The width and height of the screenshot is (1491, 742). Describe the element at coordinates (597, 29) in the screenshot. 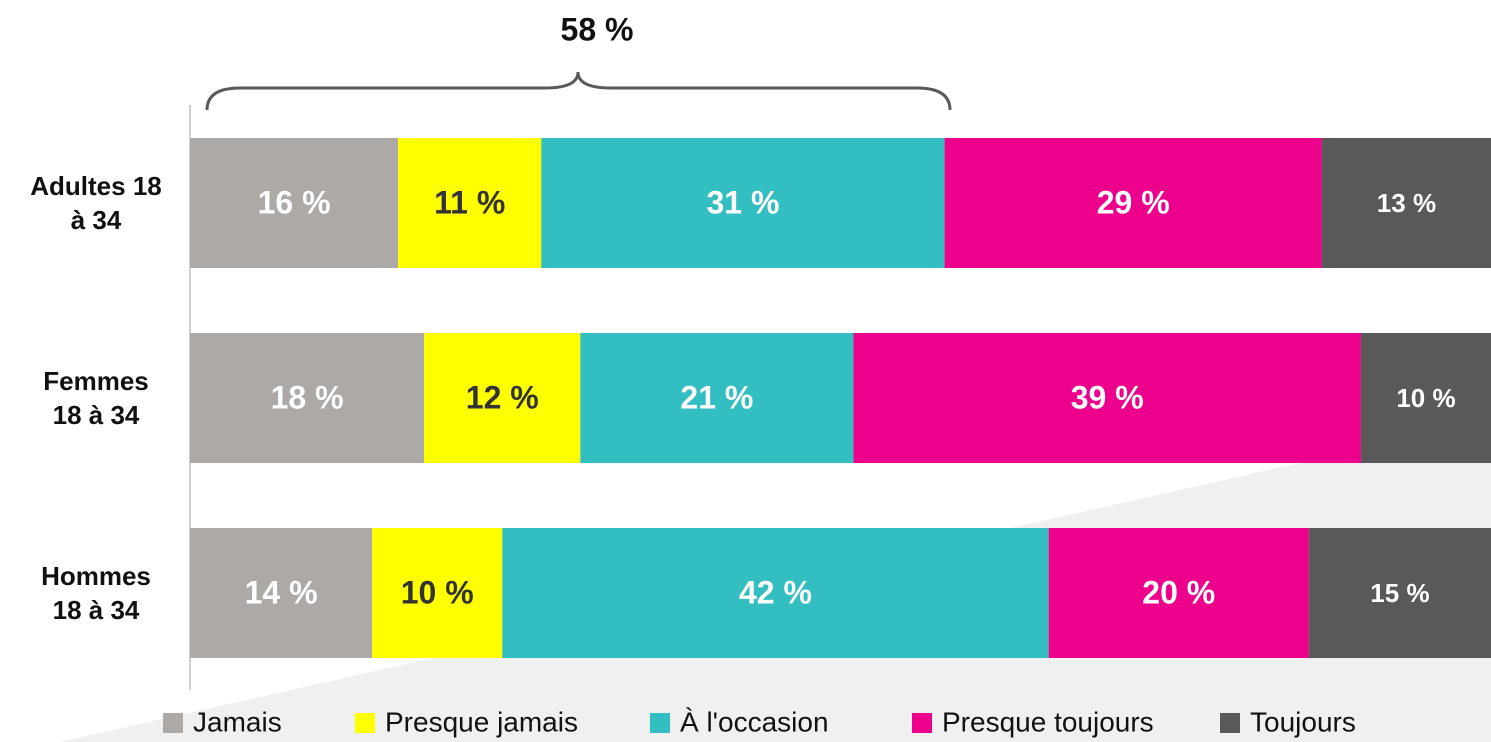

I see `annotation: 58 %` at that location.